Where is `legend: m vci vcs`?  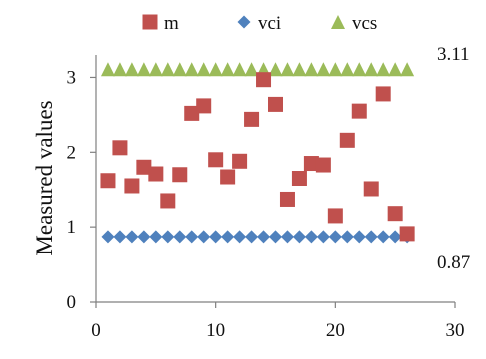
legend: m vci vcs is located at coordinates (259, 23).